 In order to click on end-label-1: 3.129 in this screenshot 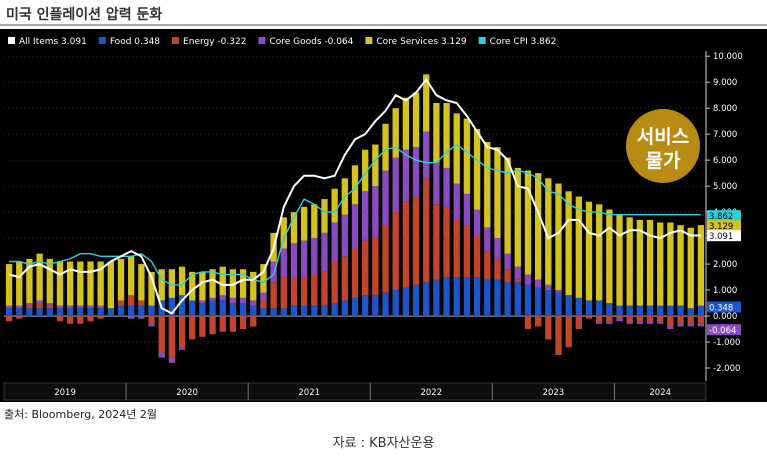, I will do `click(721, 227)`.